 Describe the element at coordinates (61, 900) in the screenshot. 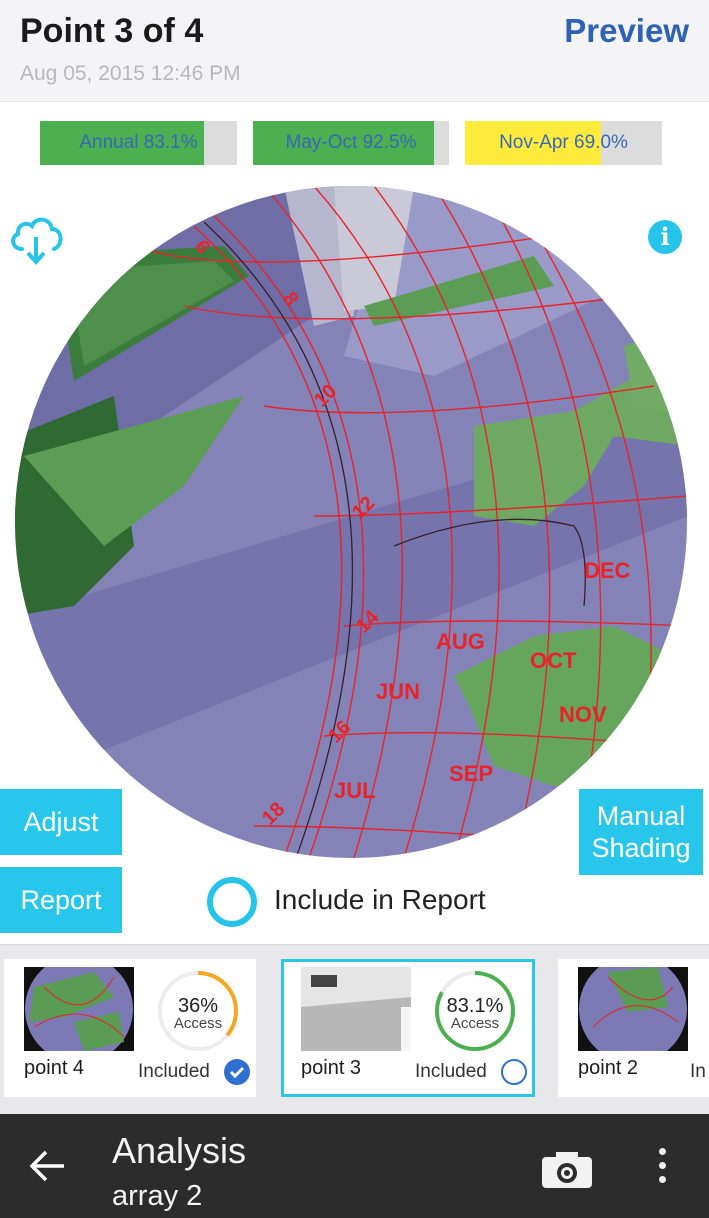

I see `report-button: Report` at that location.